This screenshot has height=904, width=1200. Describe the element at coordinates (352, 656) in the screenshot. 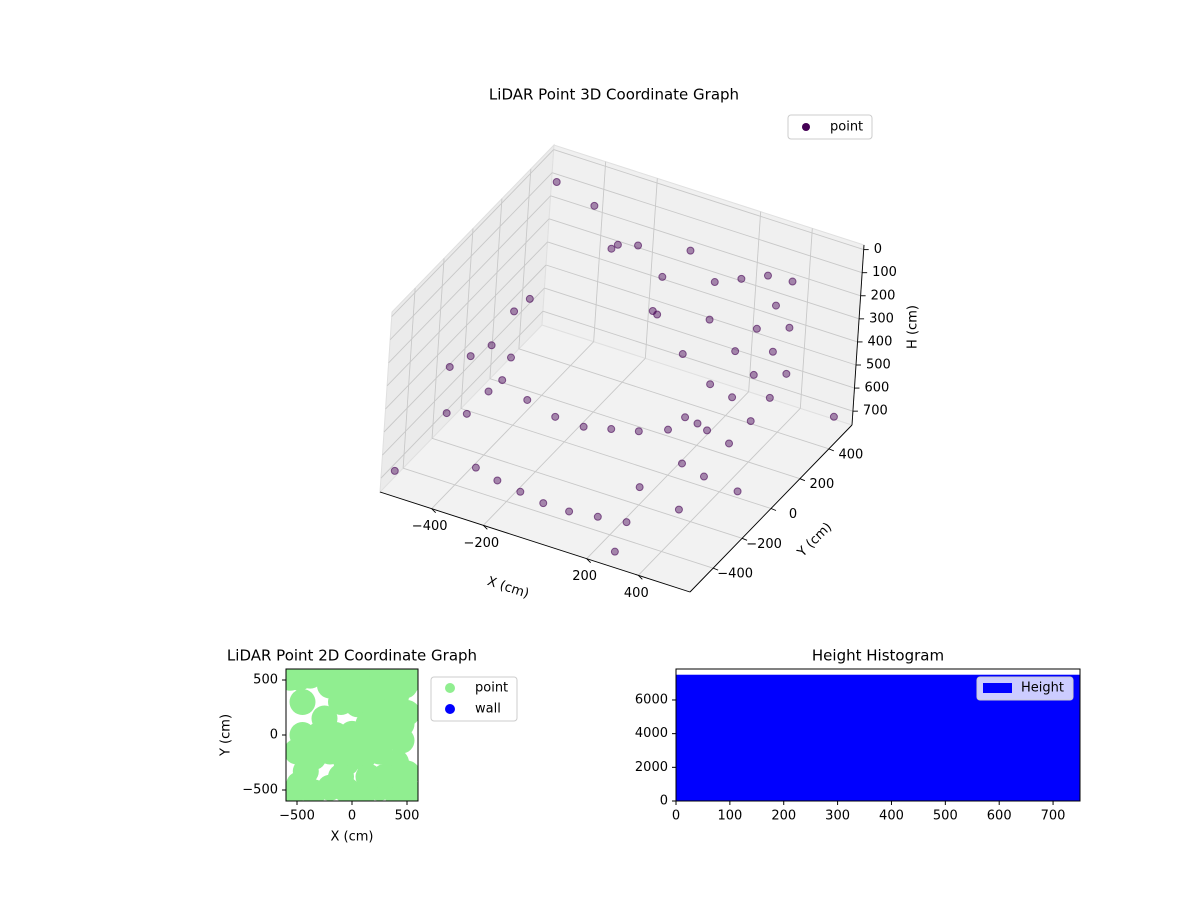

I see `chart-title: LiDAR Point 2D Coordinate Graph` at that location.